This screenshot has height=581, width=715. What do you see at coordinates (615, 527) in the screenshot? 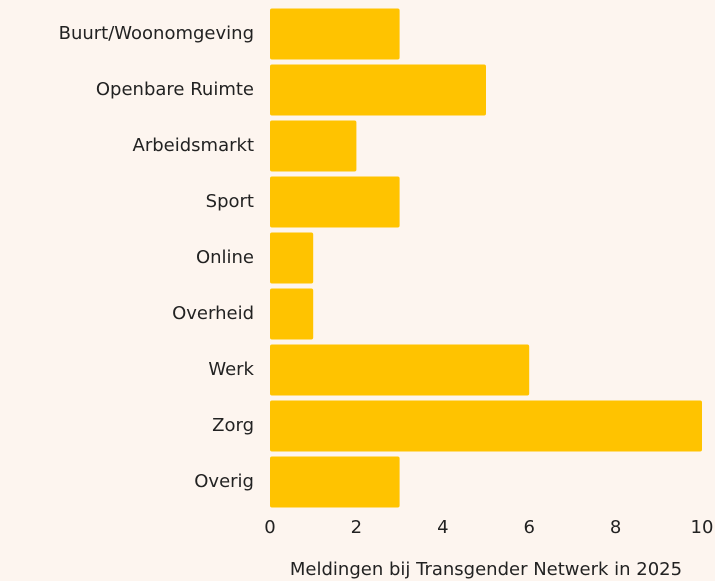
I see `x-tick-label: 8` at bounding box center [615, 527].